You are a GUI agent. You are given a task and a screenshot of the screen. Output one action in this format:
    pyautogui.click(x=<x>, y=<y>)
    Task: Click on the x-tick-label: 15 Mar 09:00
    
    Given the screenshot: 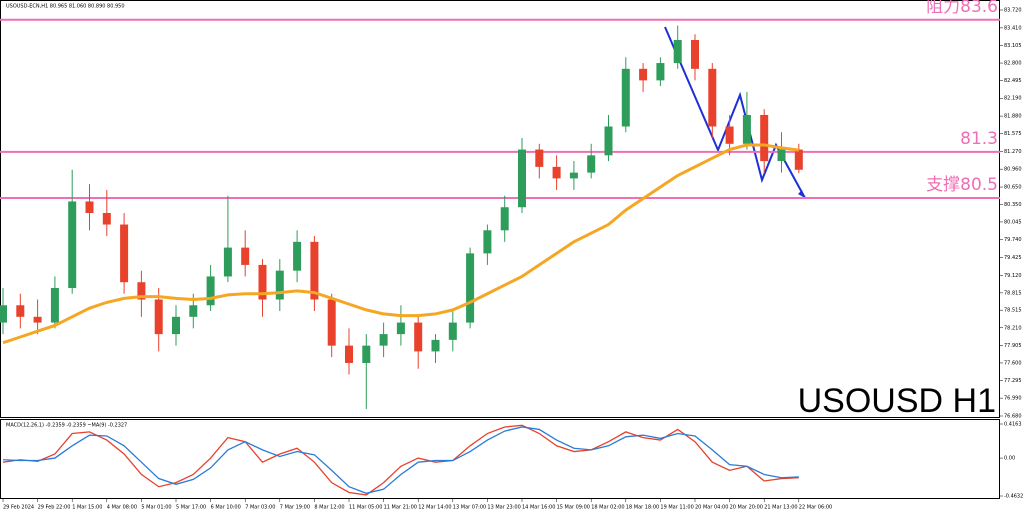 What is the action you would take?
    pyautogui.click(x=573, y=508)
    